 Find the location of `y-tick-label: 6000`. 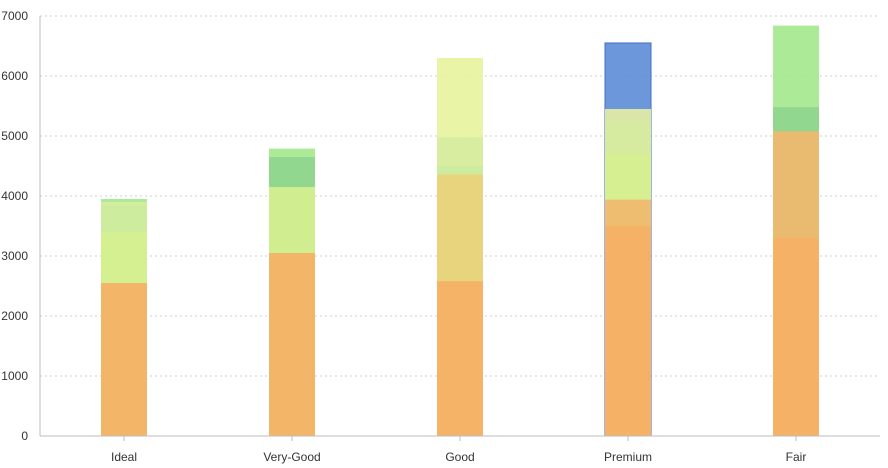

y-tick-label: 6000 is located at coordinates (14, 76).